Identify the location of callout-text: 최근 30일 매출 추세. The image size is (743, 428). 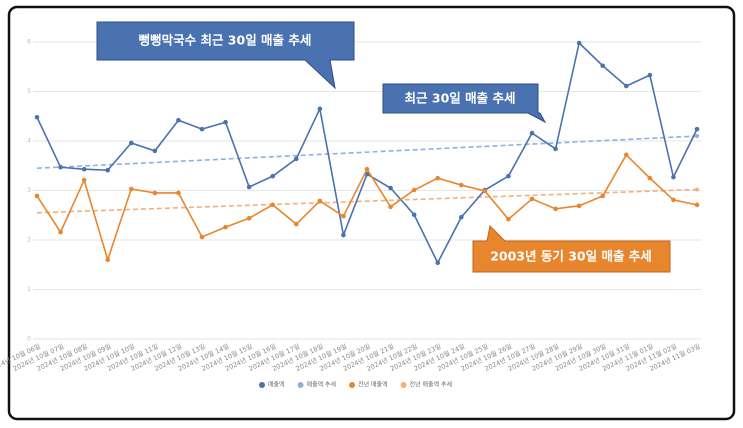
(460, 98).